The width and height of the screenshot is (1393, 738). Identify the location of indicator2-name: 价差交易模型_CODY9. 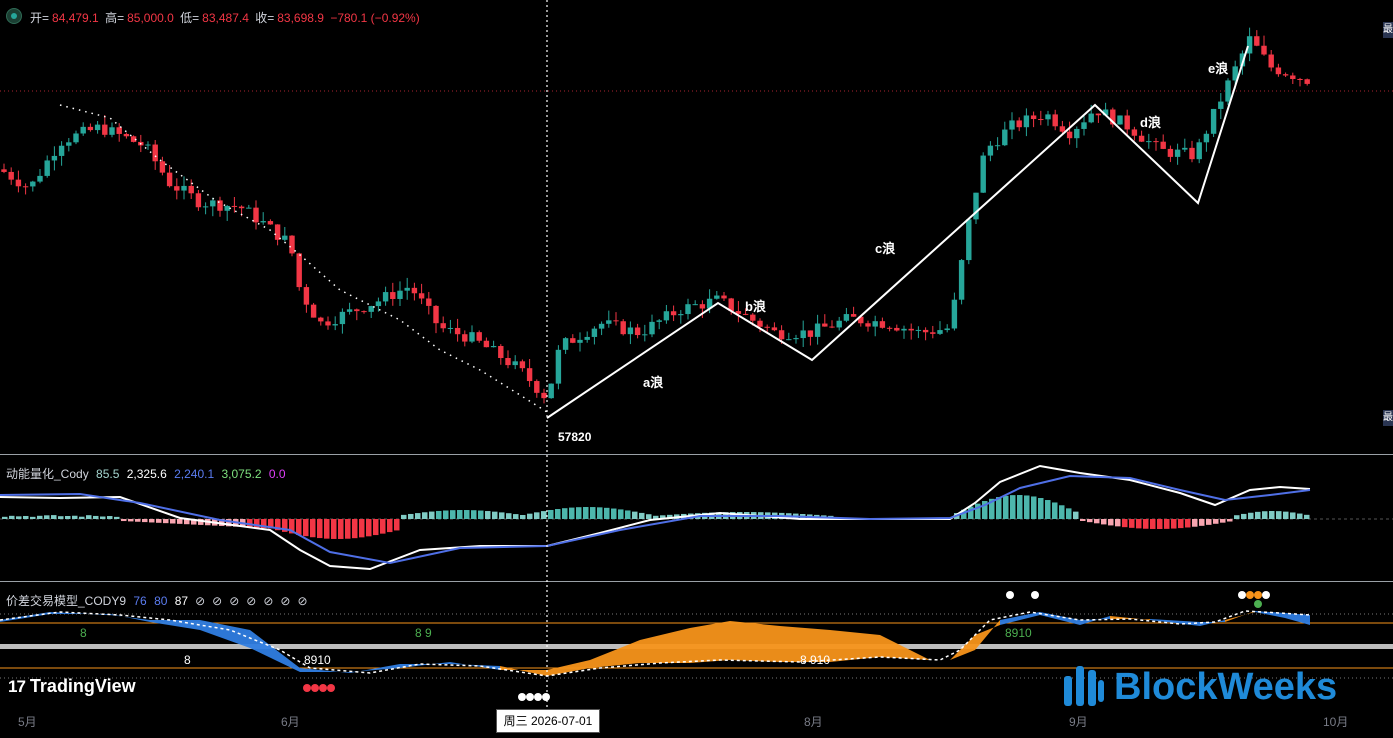
(66, 601).